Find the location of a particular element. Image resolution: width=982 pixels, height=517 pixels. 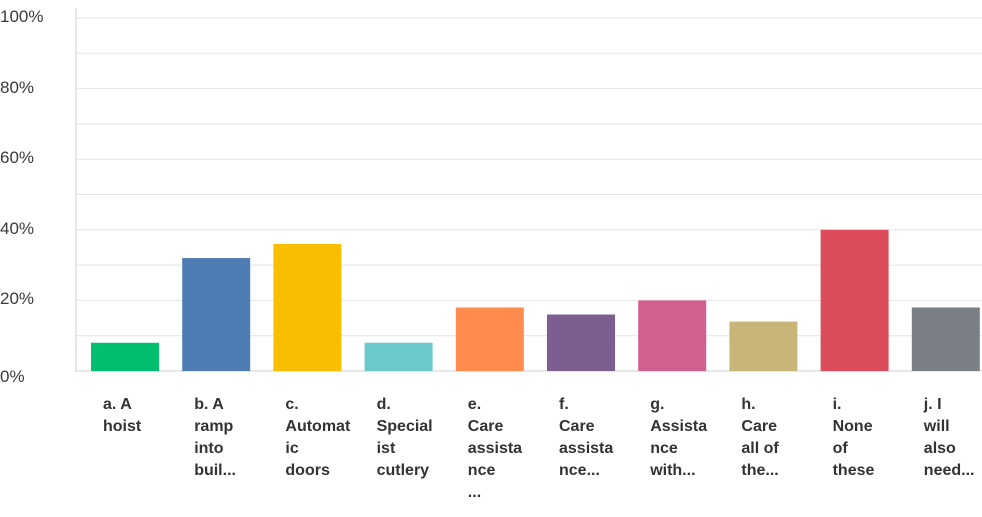

x-tick-label-line: doors is located at coordinates (307, 470).